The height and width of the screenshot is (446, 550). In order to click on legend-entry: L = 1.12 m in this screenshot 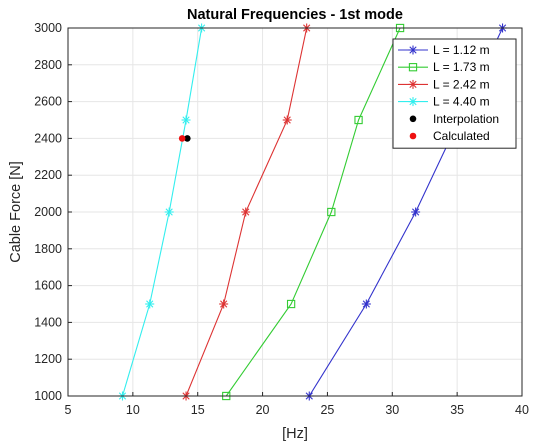, I will do `click(444, 50)`.